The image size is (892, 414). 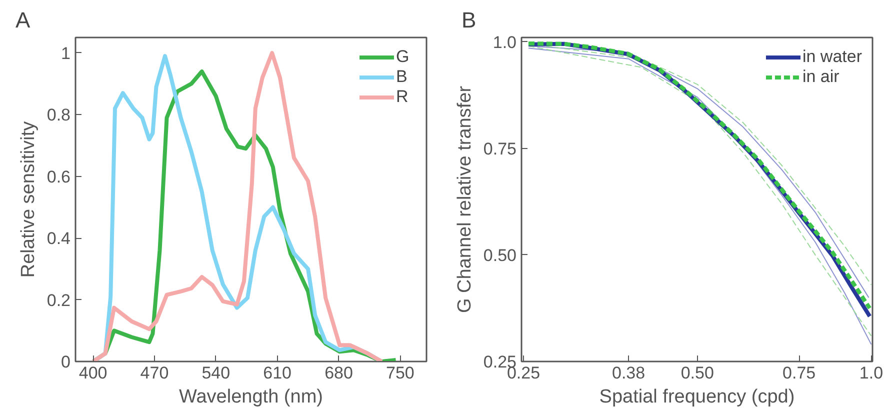 What do you see at coordinates (500, 148) in the screenshot?
I see `y-tick-label: 0.75` at bounding box center [500, 148].